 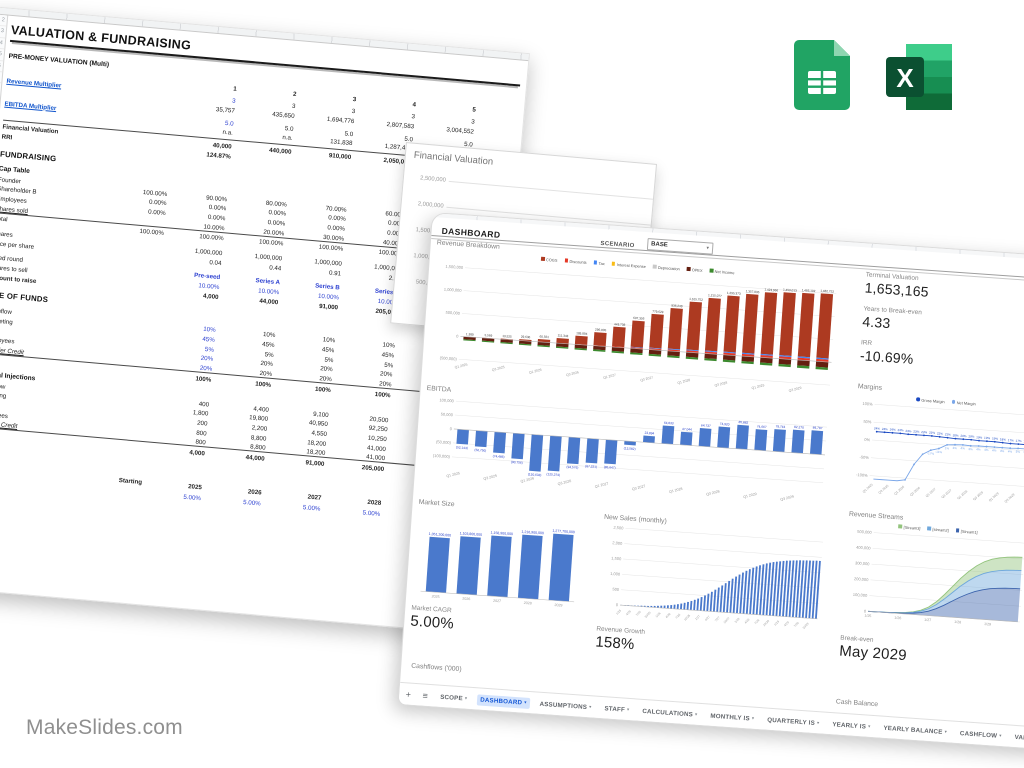 I want to click on tab-staff: STAFF ▾, so click(x=617, y=709).